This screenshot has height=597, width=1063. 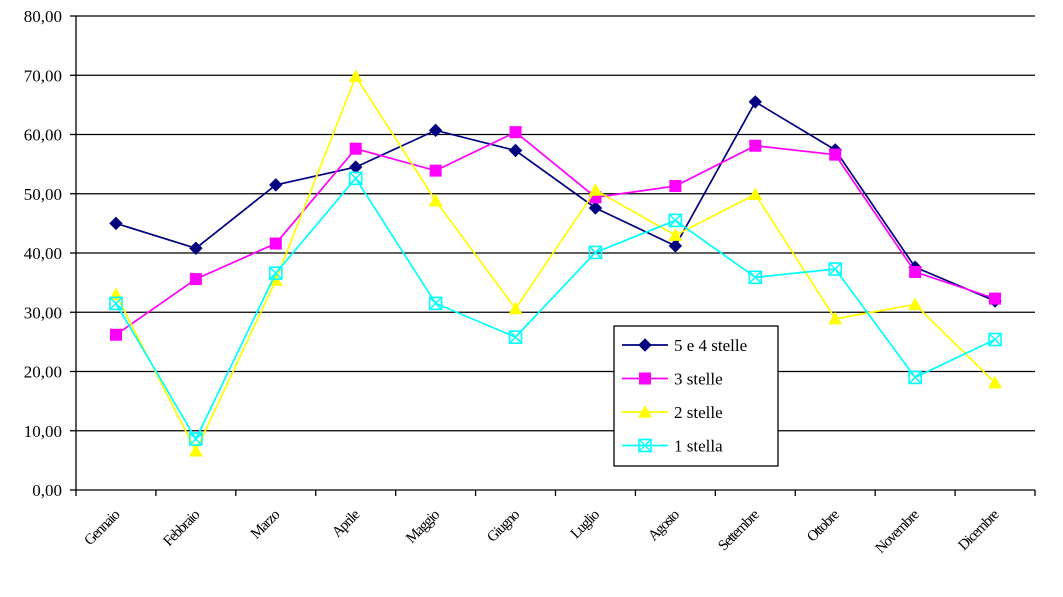 I want to click on legend-item: 3 stelle, so click(x=672, y=379).